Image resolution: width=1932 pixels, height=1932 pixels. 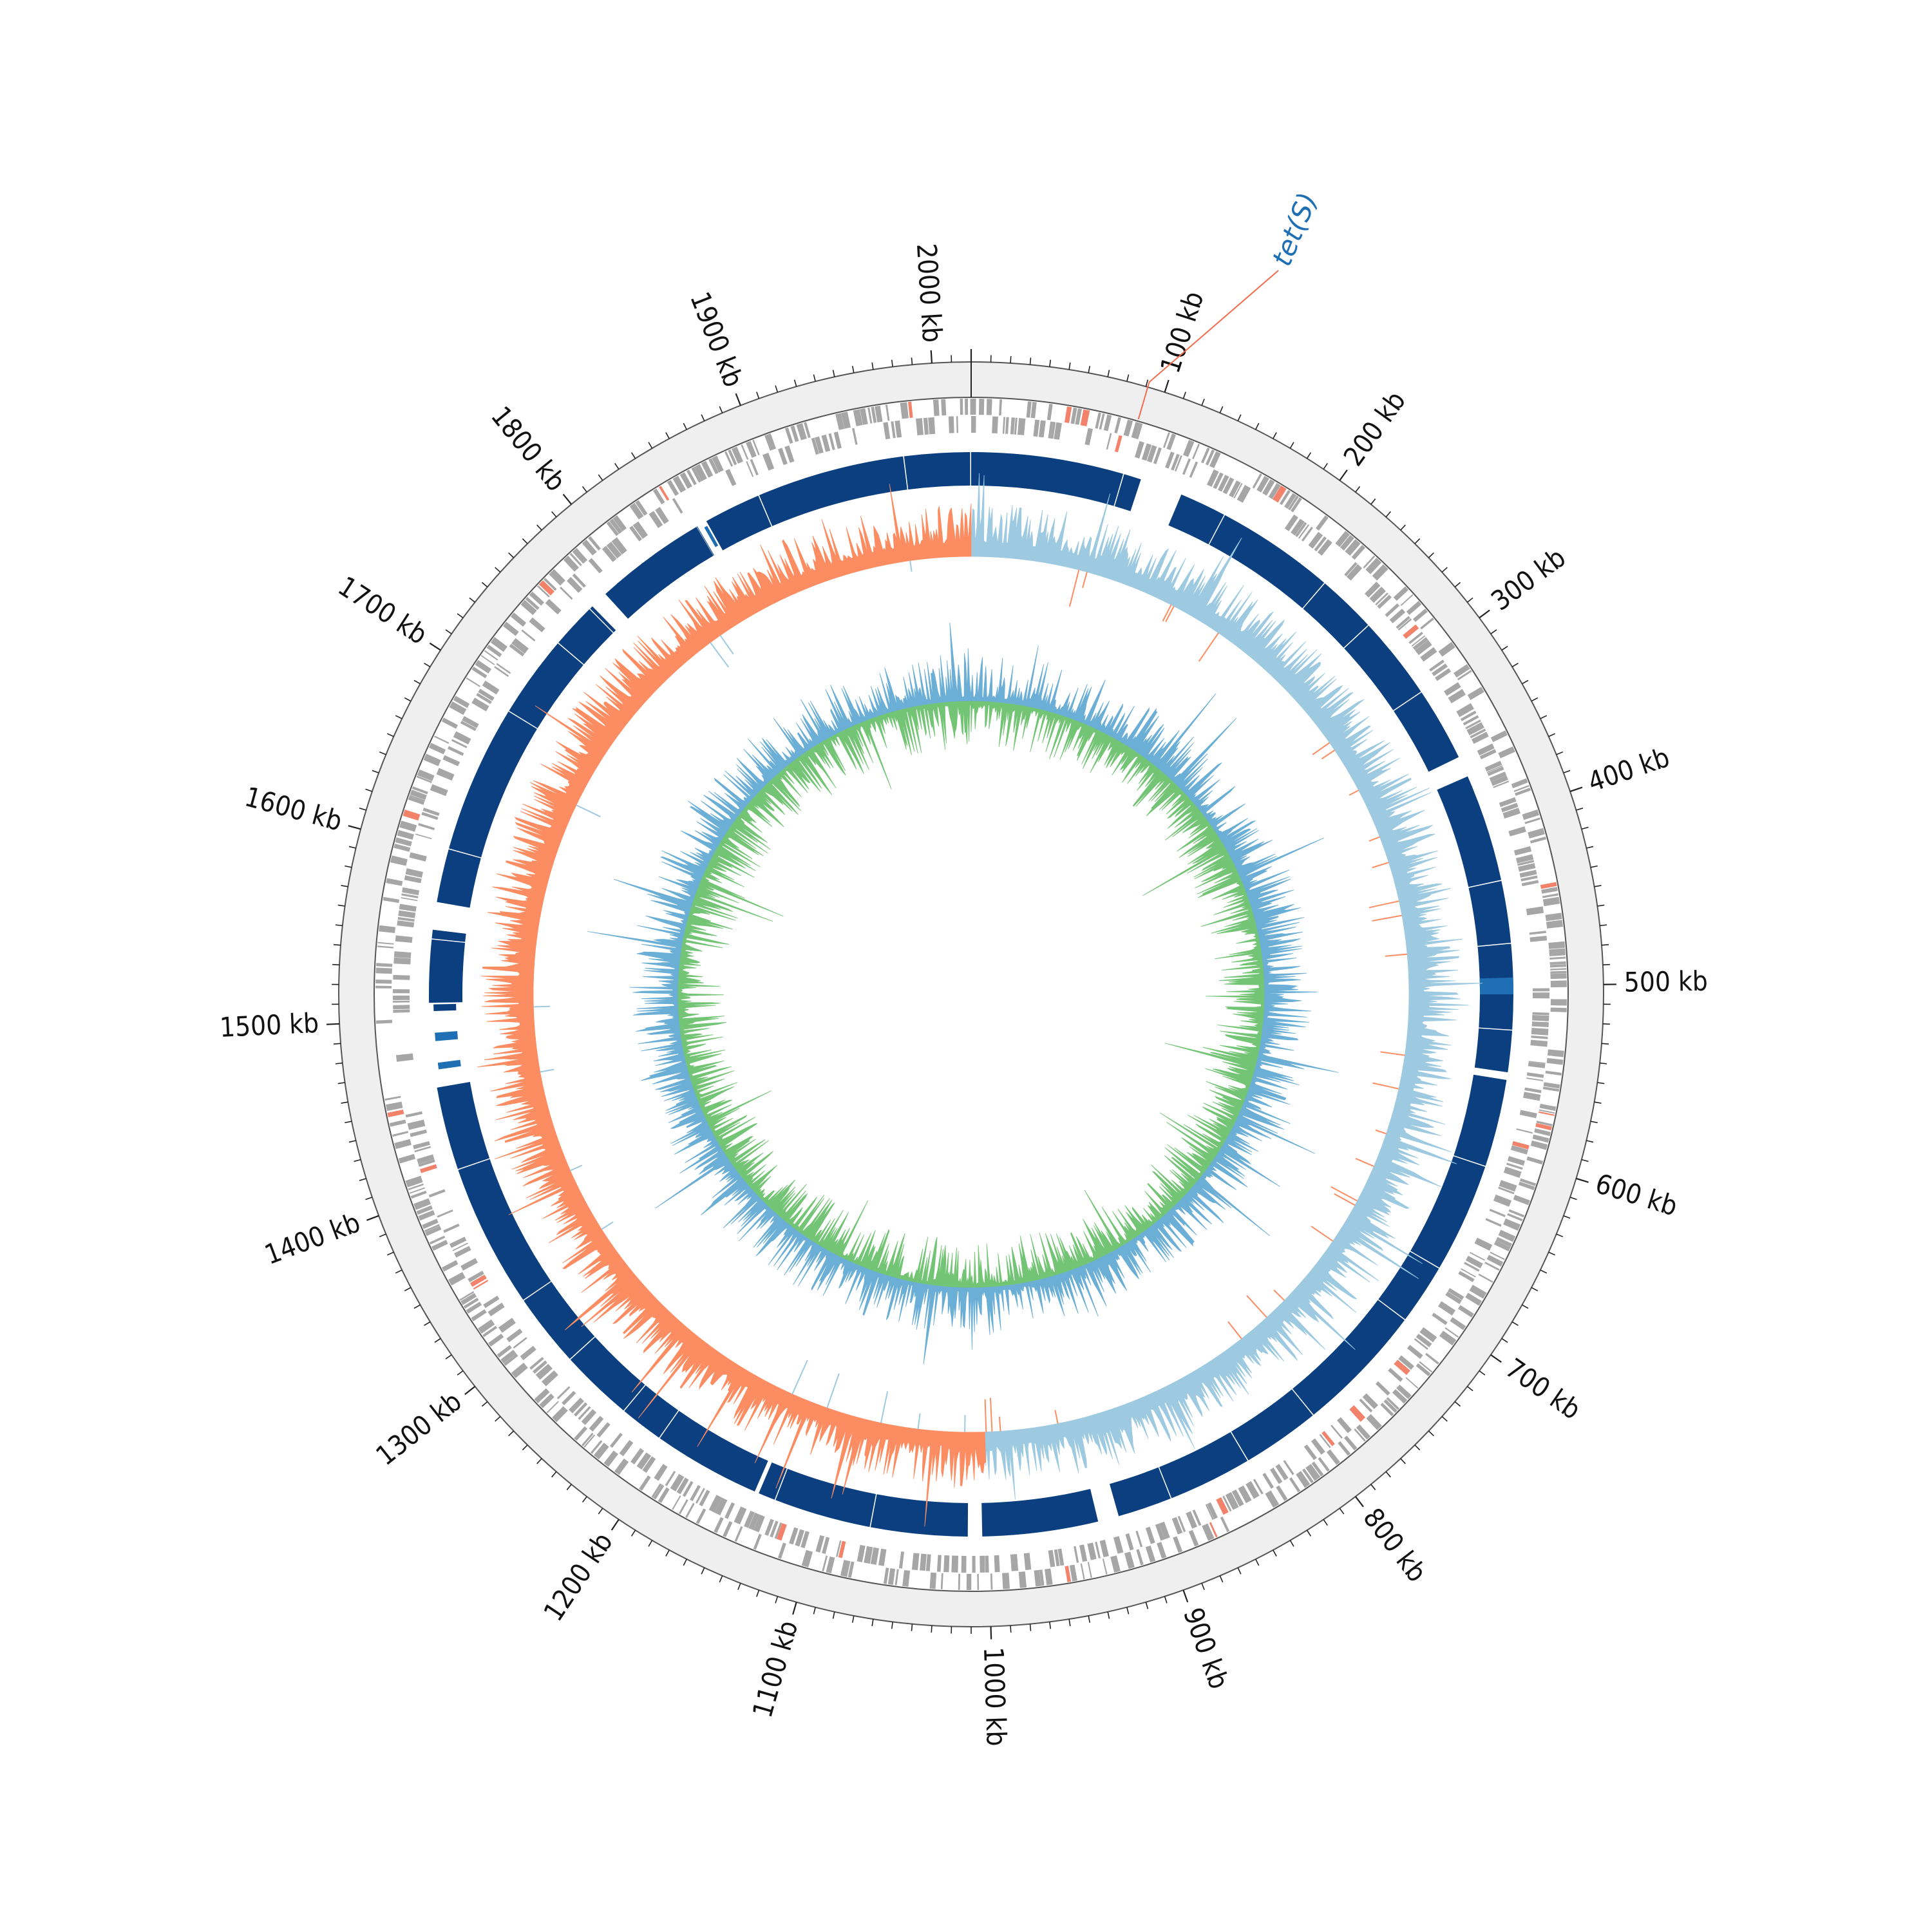 What do you see at coordinates (578, 1577) in the screenshot?
I see `tick-label: 1200 kb` at bounding box center [578, 1577].